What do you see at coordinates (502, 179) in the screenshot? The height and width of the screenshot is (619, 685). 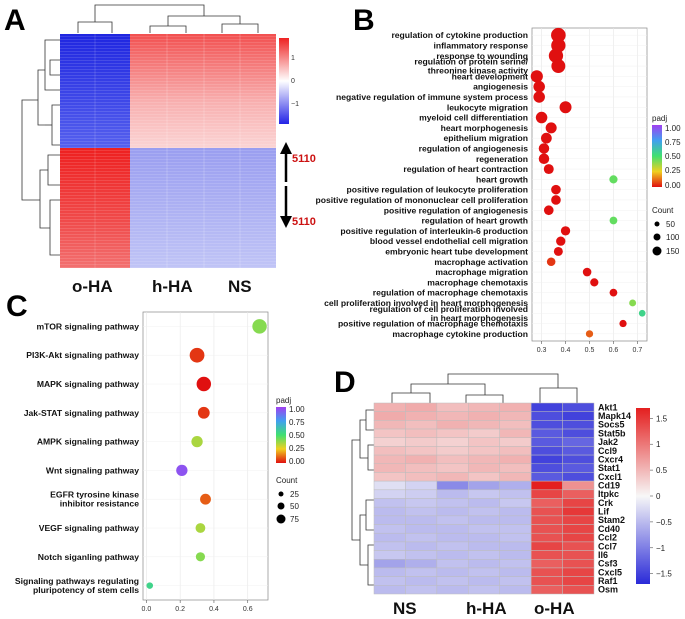 I see `go-term-label-line: heart growth` at bounding box center [502, 179].